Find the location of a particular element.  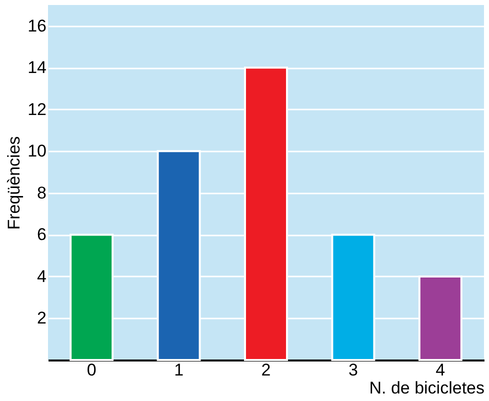

y-tick-label: 14 is located at coordinates (37, 68).